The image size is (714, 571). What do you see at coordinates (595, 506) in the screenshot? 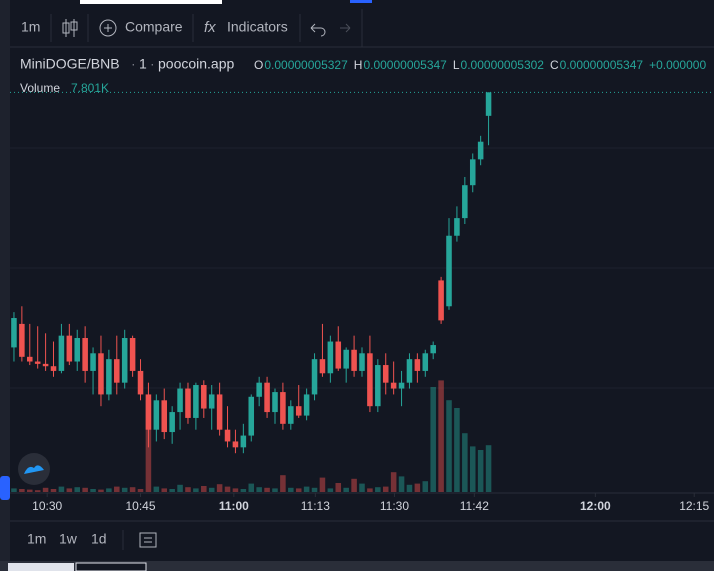
I see `x-tick-label: 12:00` at bounding box center [595, 506].